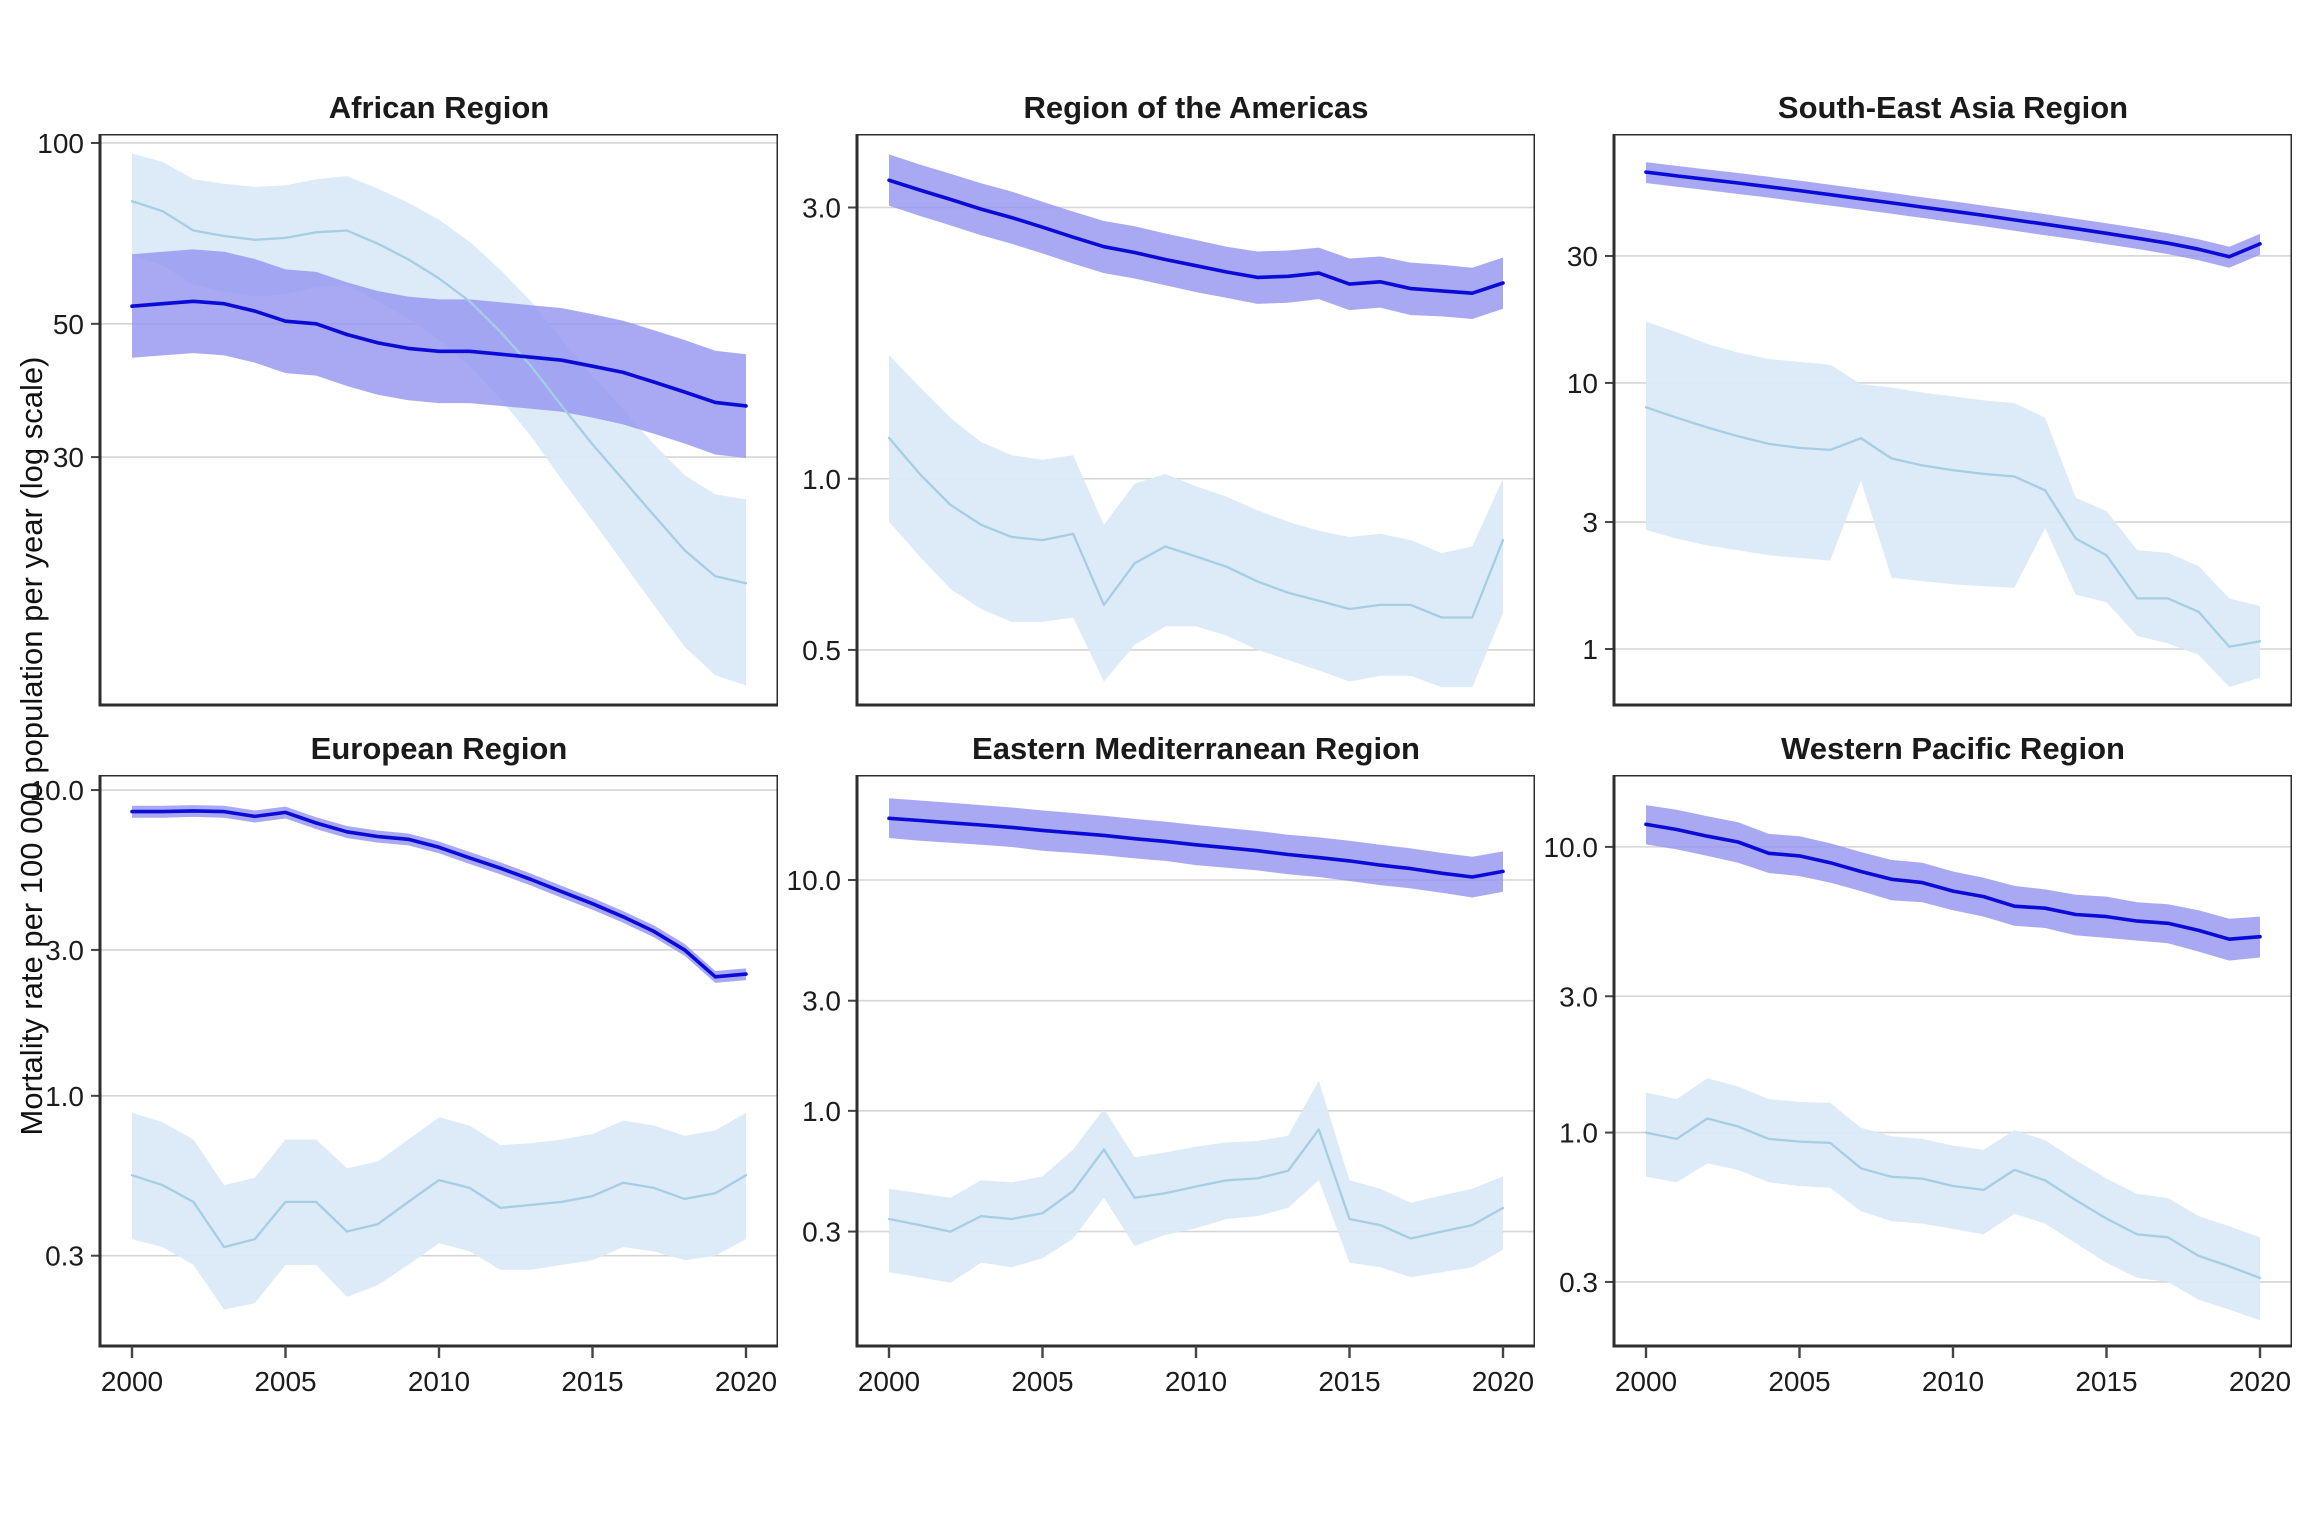  I want to click on y-tick-label: 3, so click(1590, 522).